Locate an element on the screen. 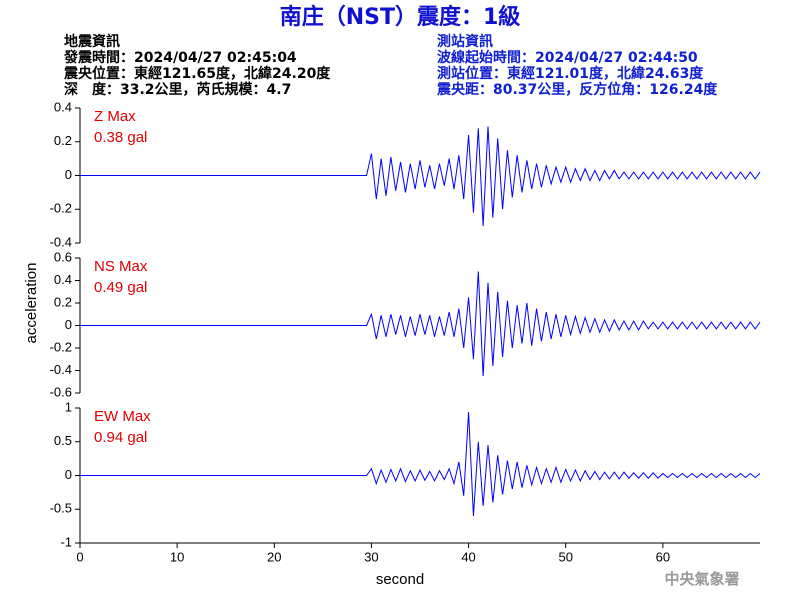 This screenshot has width=800, height=600. x-tick-label: 50 is located at coordinates (565, 556).